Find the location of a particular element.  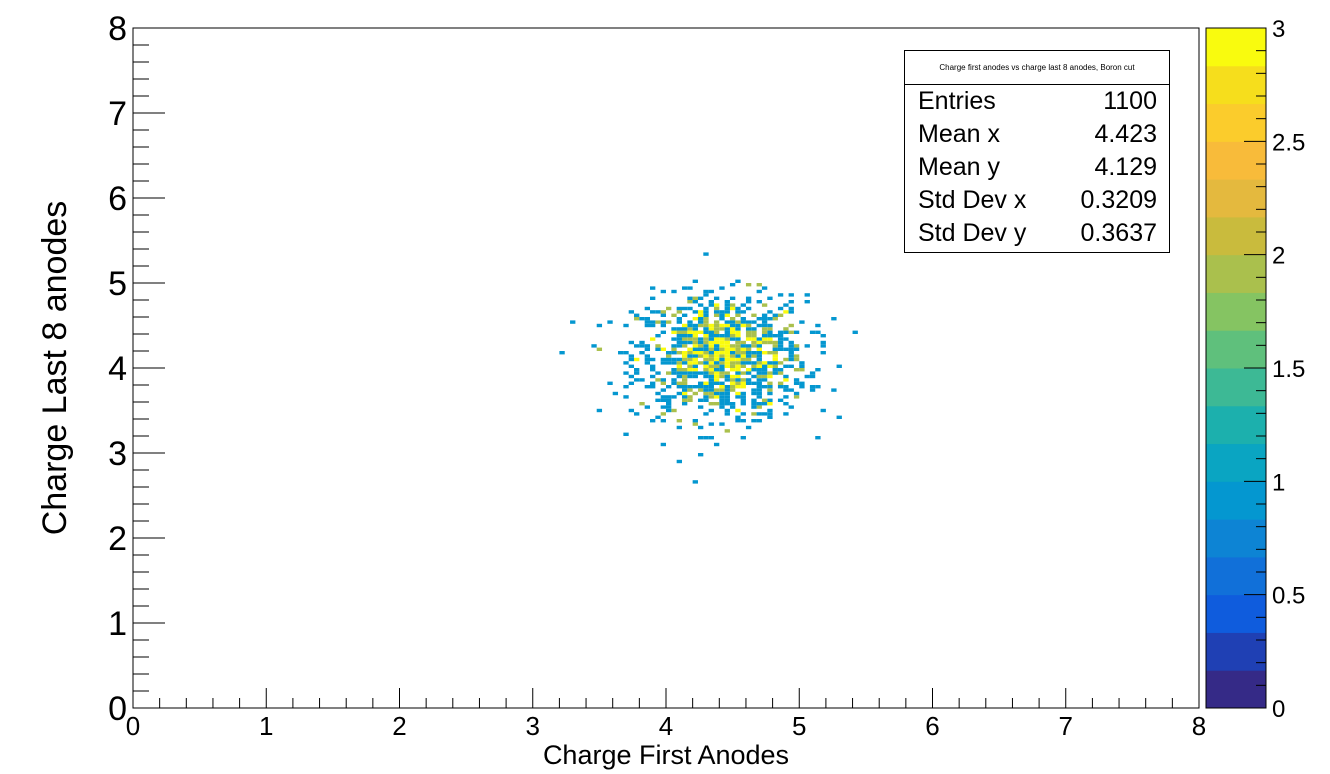

y-tick-label: 1 is located at coordinates (117, 624).